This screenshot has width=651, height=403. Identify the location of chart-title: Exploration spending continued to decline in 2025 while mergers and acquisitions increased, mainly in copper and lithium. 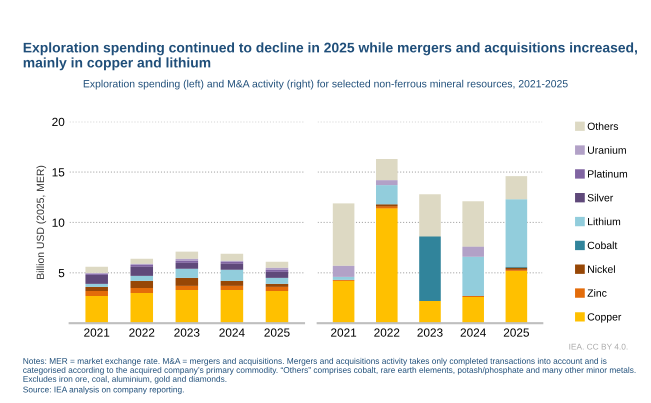
(330, 56).